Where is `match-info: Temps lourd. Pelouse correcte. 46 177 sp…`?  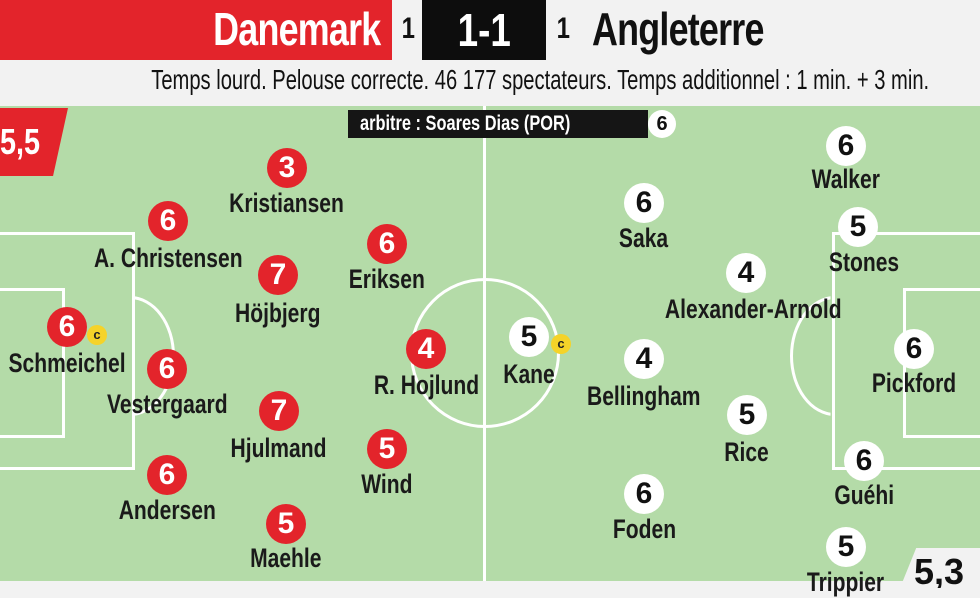
match-info: Temps lourd. Pelouse correcte. 46 177 sp… is located at coordinates (540, 79).